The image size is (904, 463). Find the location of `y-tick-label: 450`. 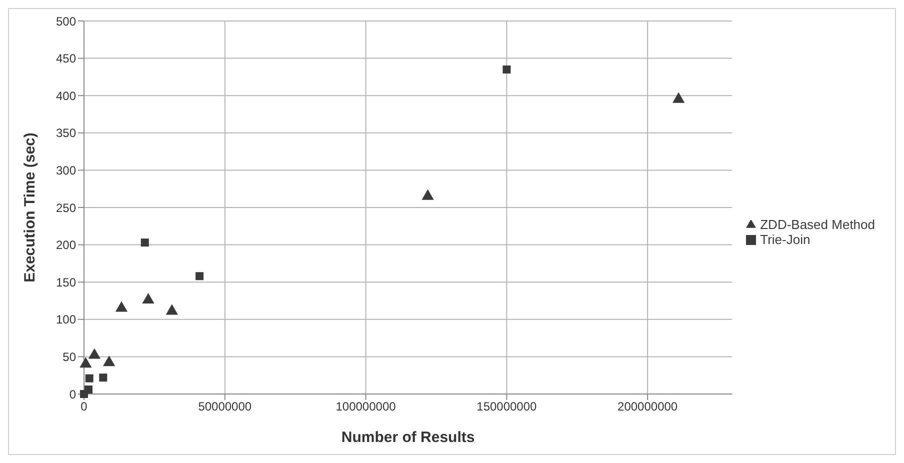

y-tick-label: 450 is located at coordinates (66, 59).